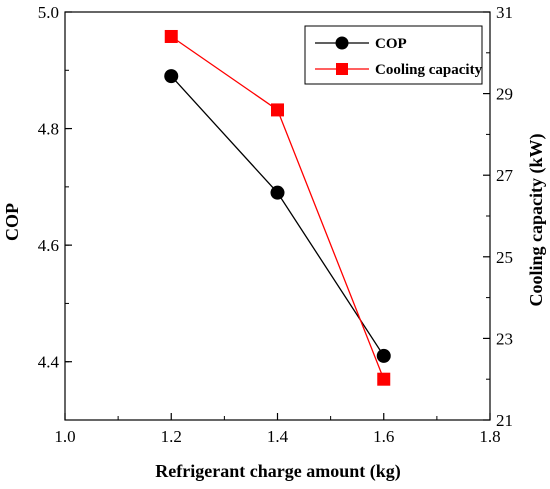  What do you see at coordinates (342, 43) in the screenshot?
I see `legend-marker-cop` at bounding box center [342, 43].